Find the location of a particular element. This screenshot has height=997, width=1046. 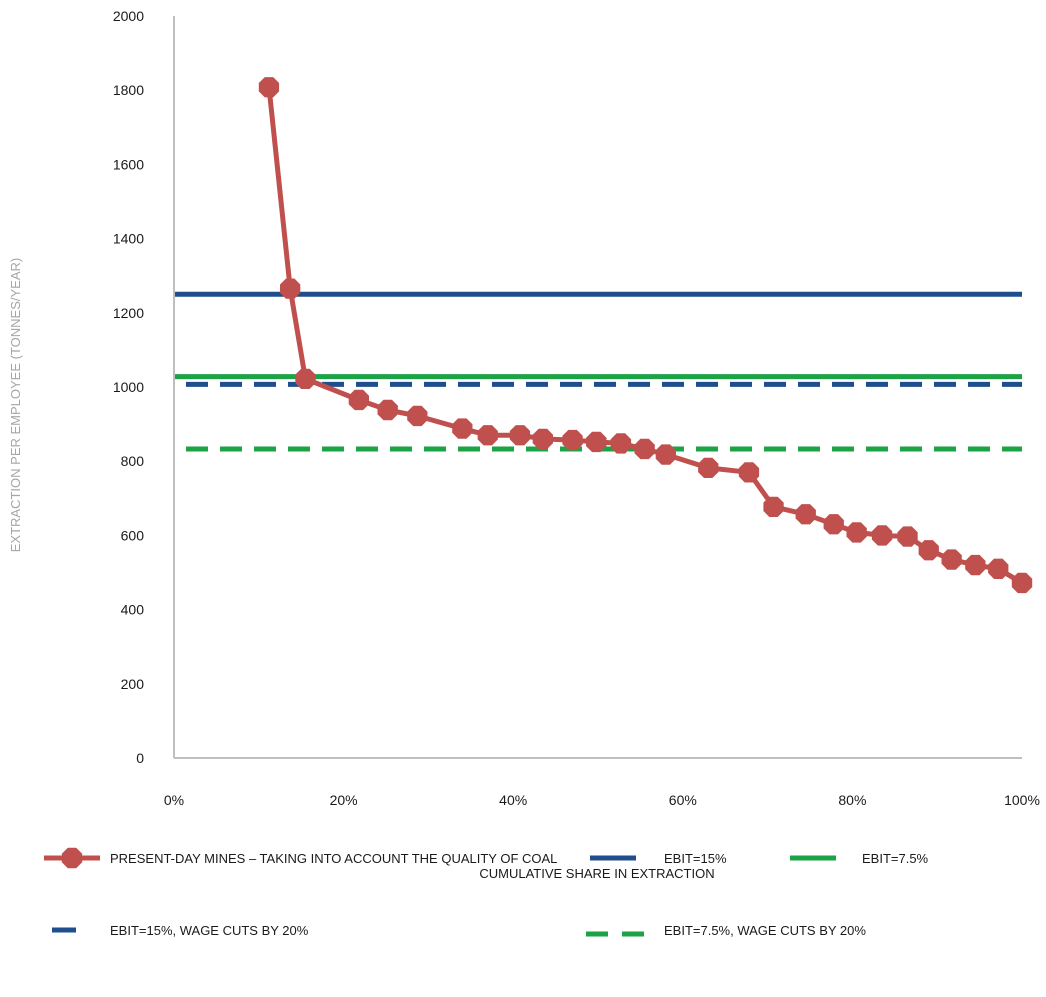

x-axis: 0% 20% 40% 60% 80% 100% is located at coordinates (602, 782).